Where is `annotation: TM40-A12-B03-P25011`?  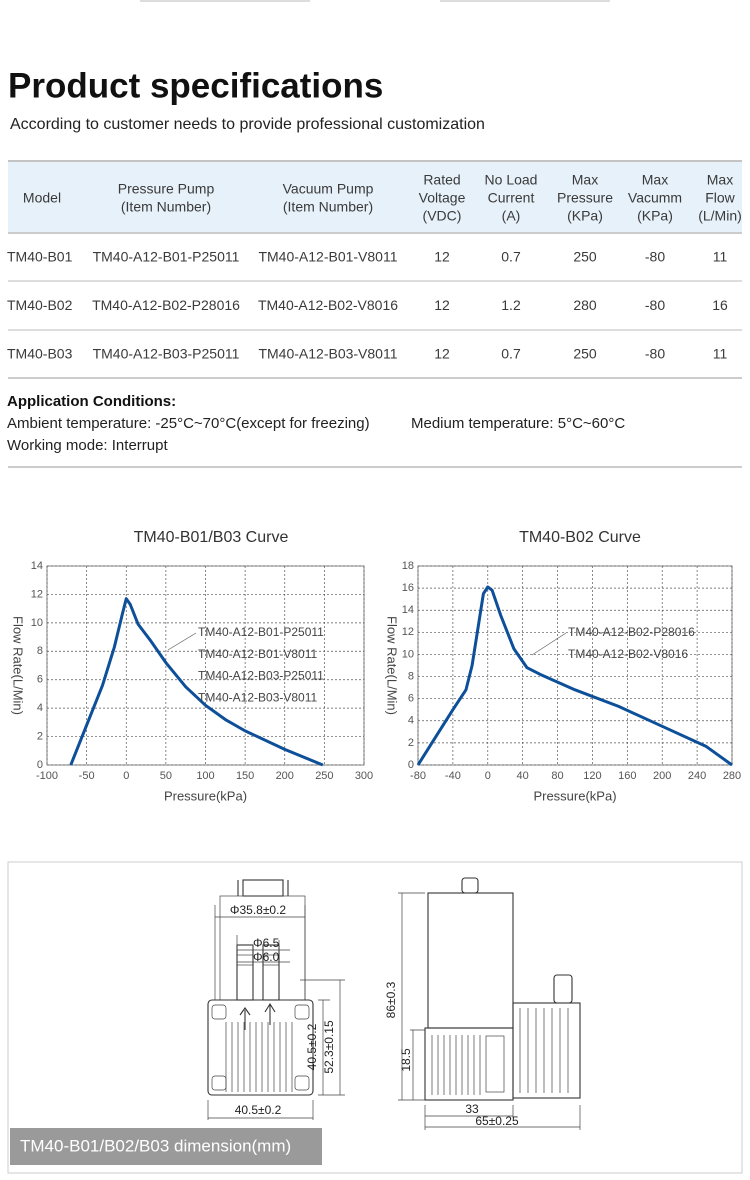 annotation: TM40-A12-B03-P25011 is located at coordinates (261, 676).